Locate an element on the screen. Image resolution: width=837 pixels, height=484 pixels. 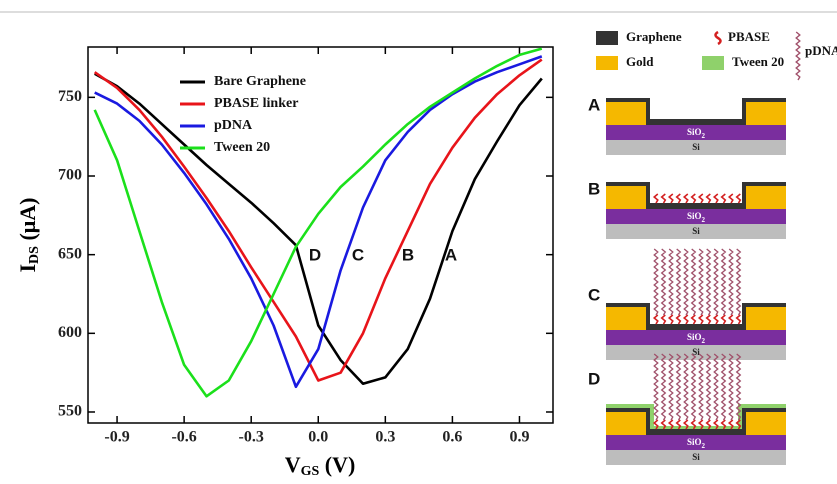
legend-label: Bare Graphene is located at coordinates (260, 81).